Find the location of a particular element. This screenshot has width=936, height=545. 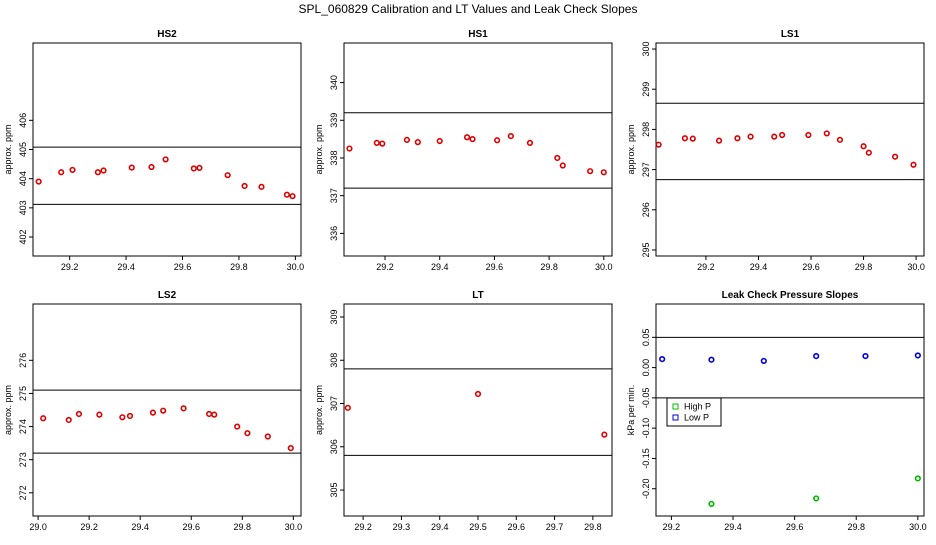

y-tick-label: 404 is located at coordinates (23, 178).